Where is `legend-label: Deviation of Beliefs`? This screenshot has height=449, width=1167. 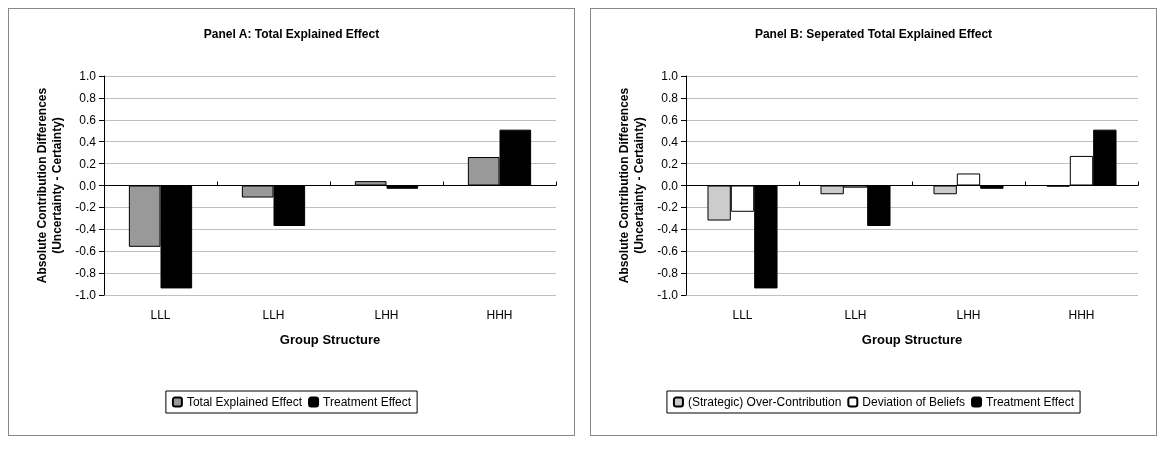 legend-label: Deviation of Beliefs is located at coordinates (914, 402).